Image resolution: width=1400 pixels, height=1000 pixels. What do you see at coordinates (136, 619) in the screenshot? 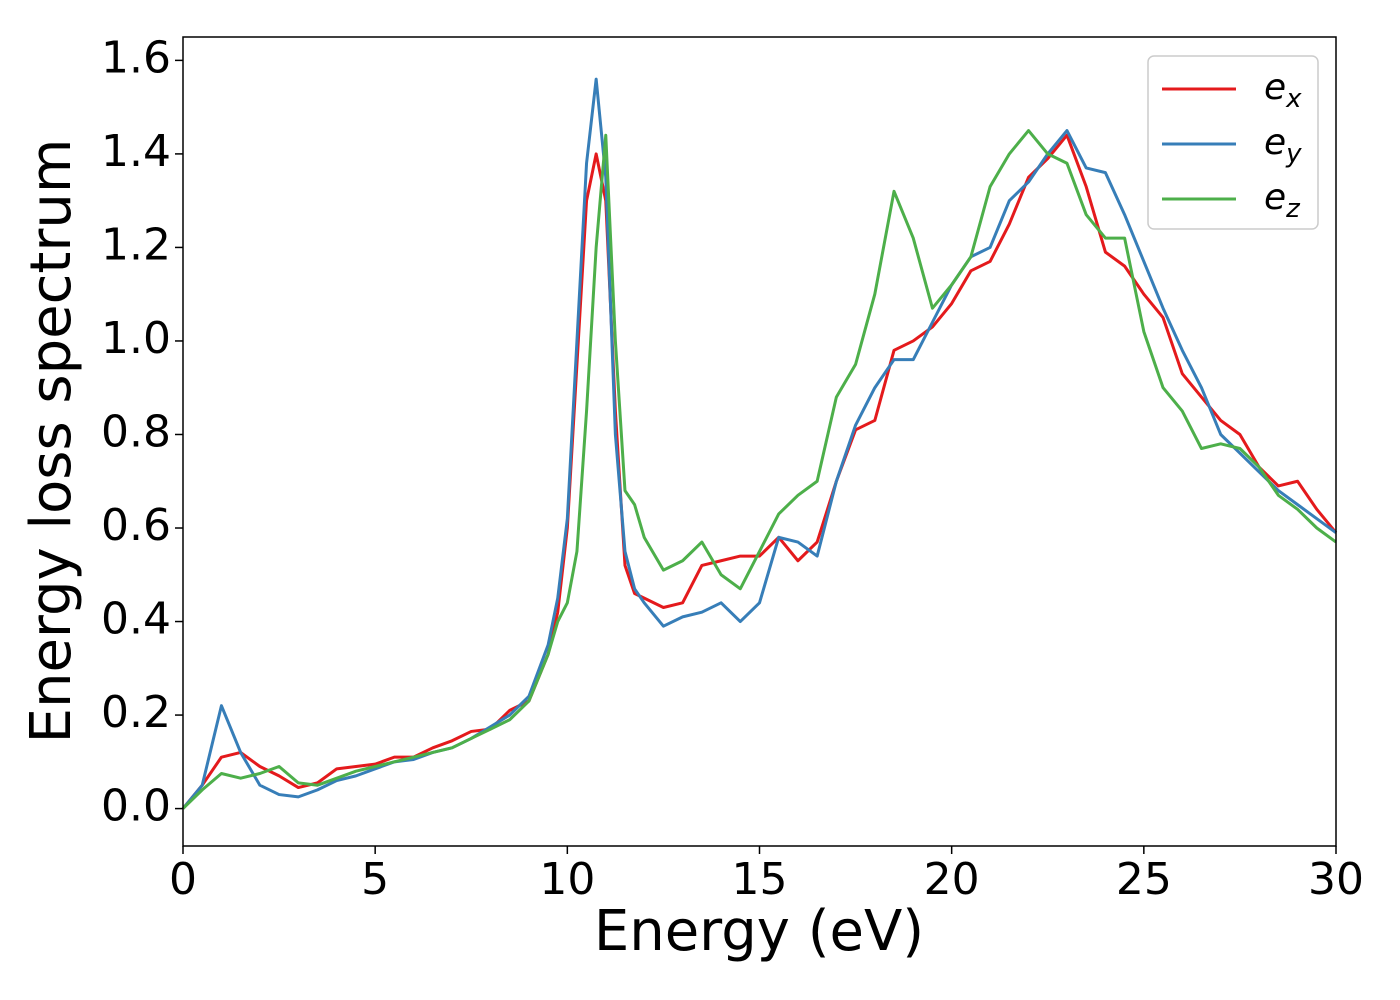
I see `y-tick-label: 0.4` at bounding box center [136, 619].